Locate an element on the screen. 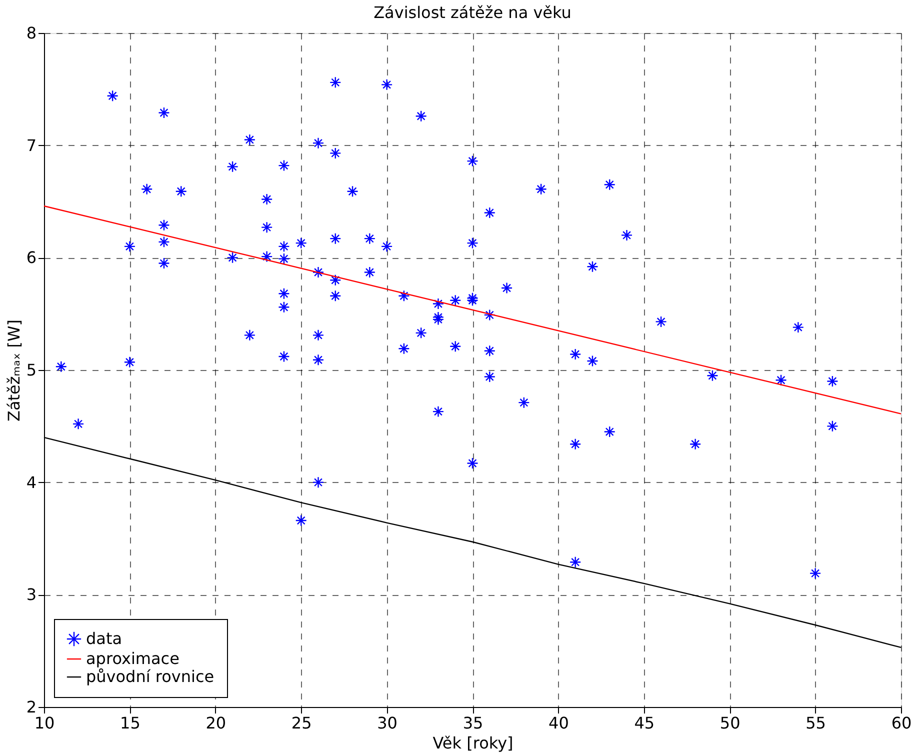  y-tick-label: 8 is located at coordinates (31, 33).